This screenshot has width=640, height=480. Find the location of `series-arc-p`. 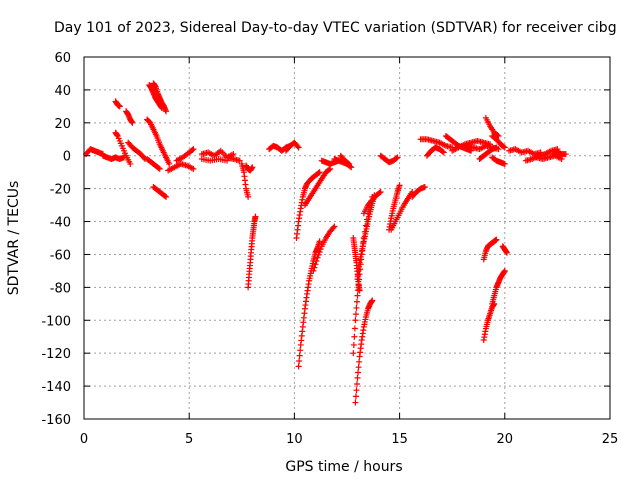

series-arc-p is located at coordinates (245, 180).